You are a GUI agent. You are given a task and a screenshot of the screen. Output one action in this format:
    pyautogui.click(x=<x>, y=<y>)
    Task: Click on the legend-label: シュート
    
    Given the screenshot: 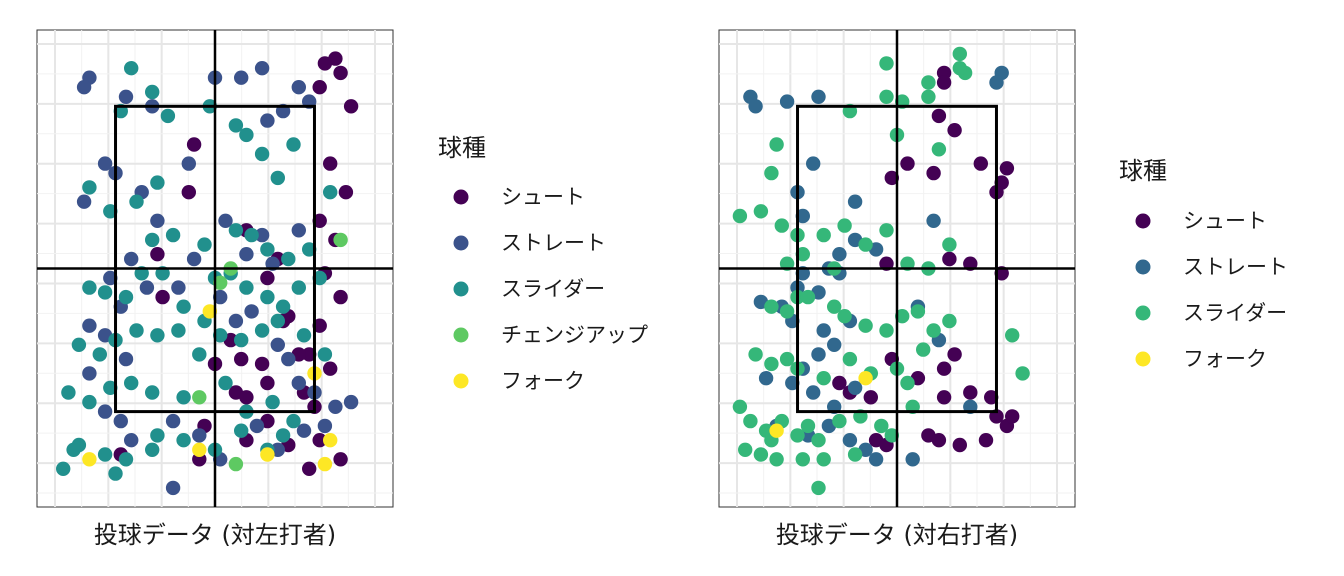 What is the action you would take?
    pyautogui.click(x=1225, y=221)
    